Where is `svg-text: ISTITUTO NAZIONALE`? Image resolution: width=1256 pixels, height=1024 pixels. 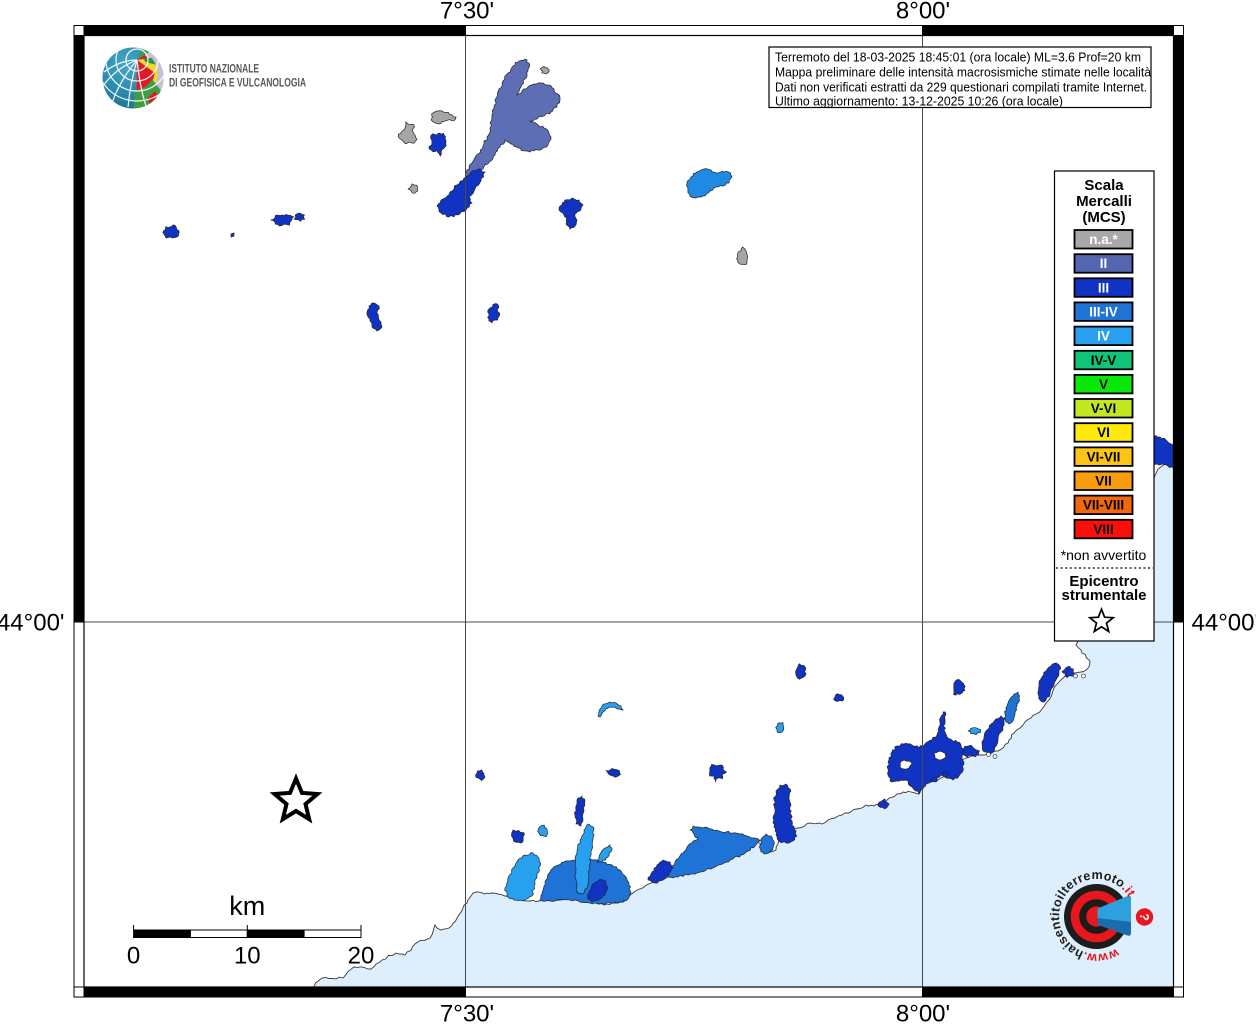 svg-text: ISTITUTO NAZIONALE is located at coordinates (214, 70).